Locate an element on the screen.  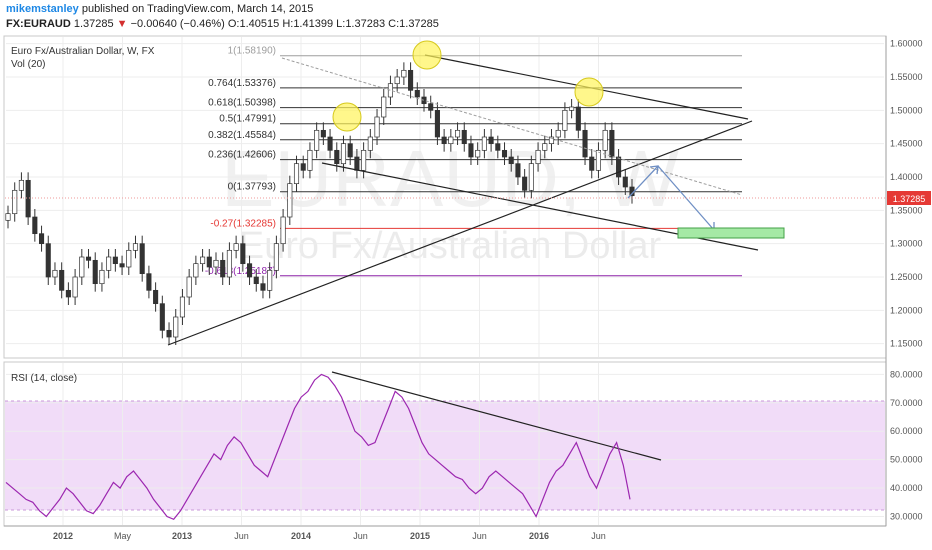
target-zone is located at coordinates (731, 233).